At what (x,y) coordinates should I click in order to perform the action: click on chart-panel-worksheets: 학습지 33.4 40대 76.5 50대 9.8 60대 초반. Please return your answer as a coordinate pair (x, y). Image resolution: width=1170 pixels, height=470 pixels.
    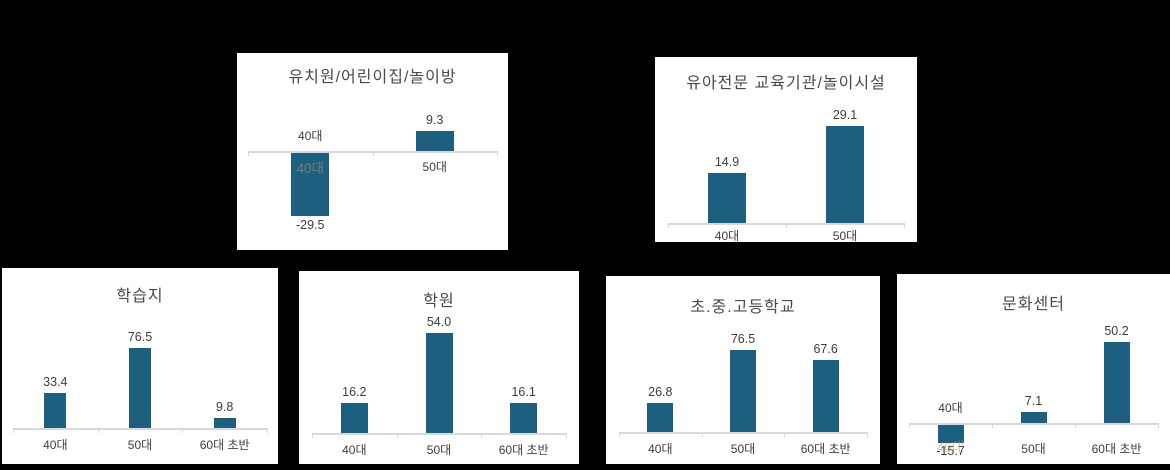
    Looking at the image, I should click on (140, 366).